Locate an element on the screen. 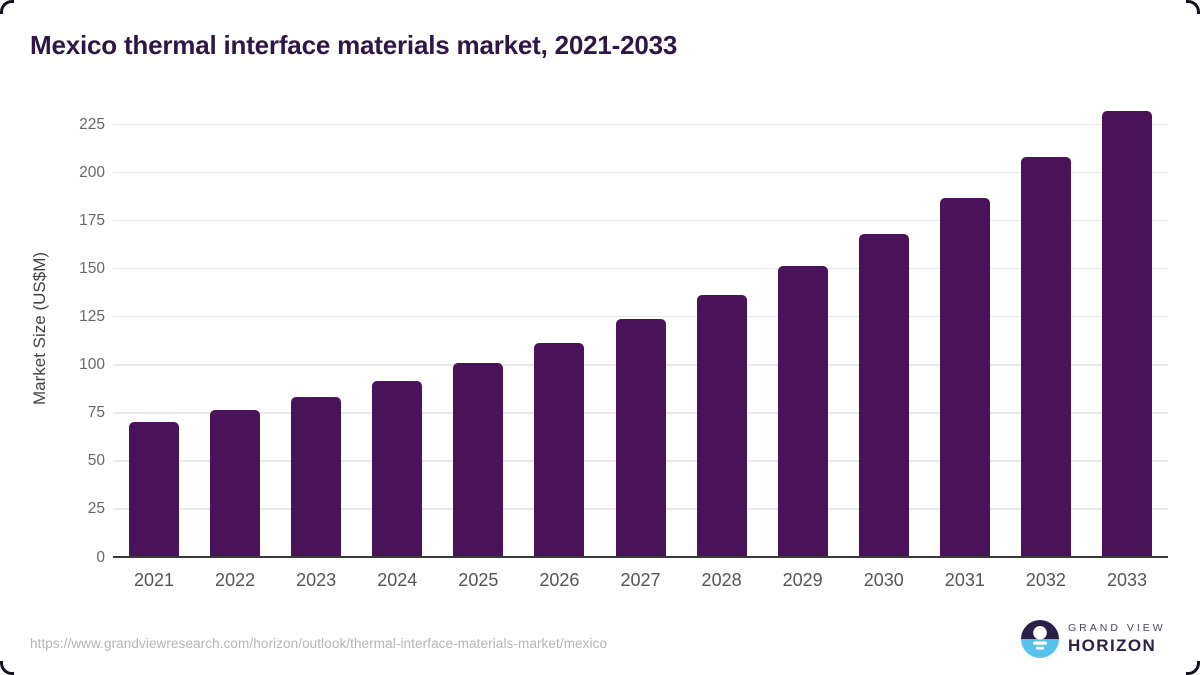 The image size is (1200, 675). x-tick-label-2026: 2026 is located at coordinates (559, 580).